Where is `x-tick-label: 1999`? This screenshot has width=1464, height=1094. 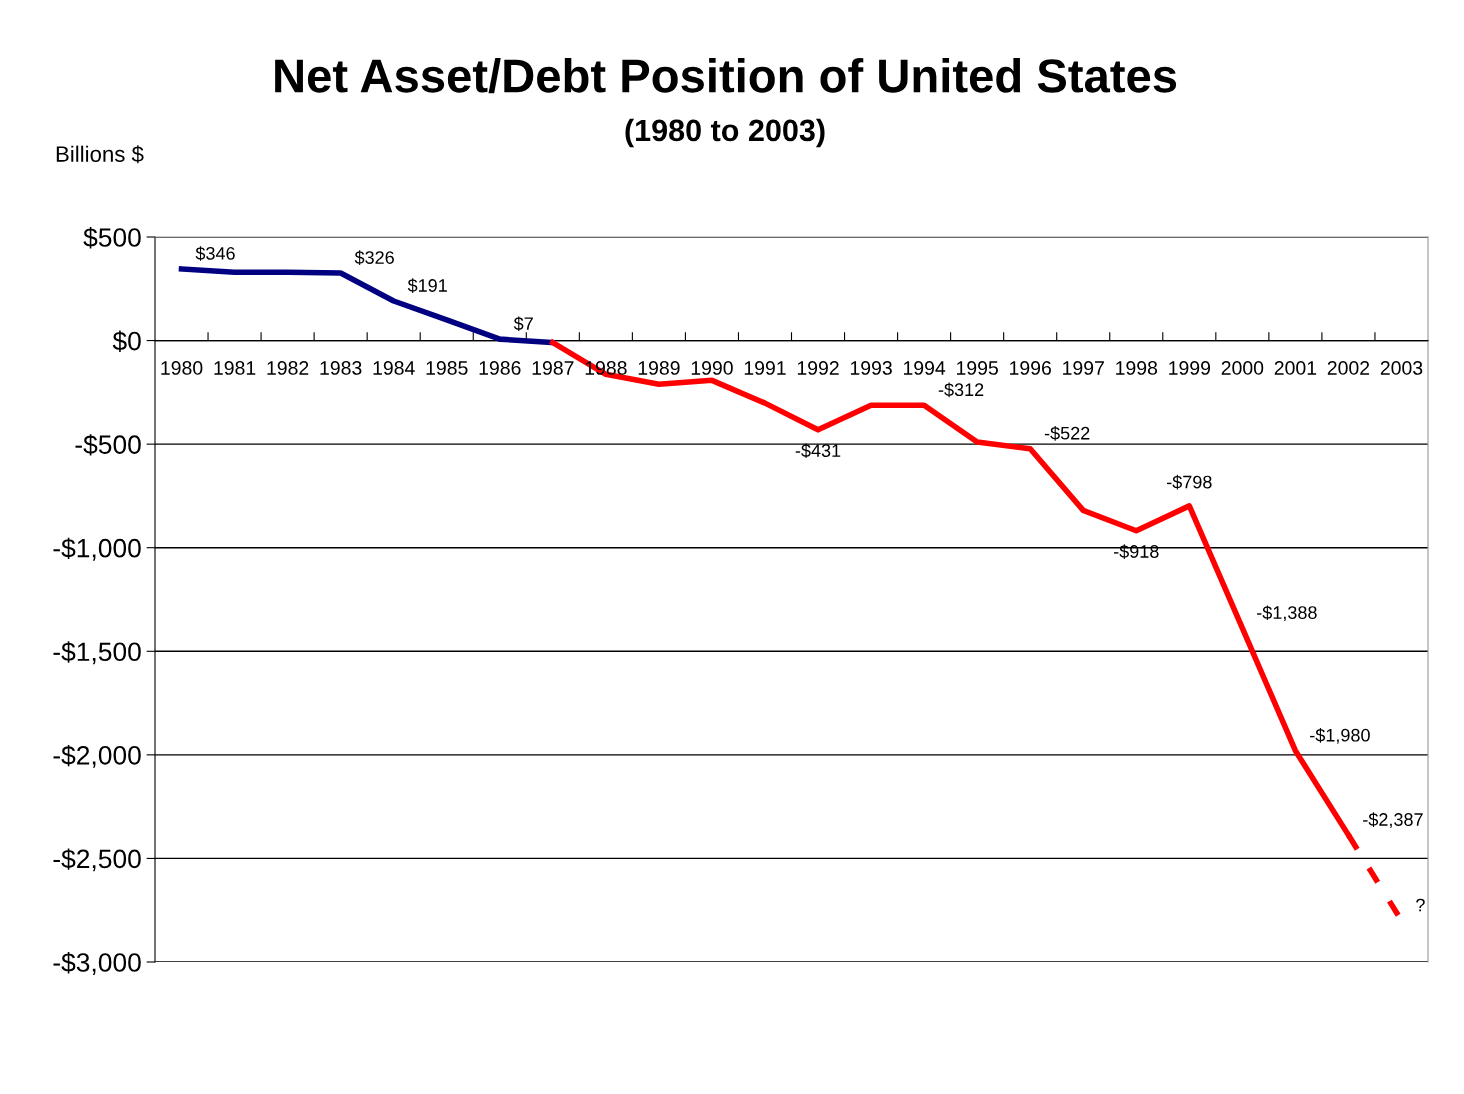
x-tick-label: 1999 is located at coordinates (1190, 368).